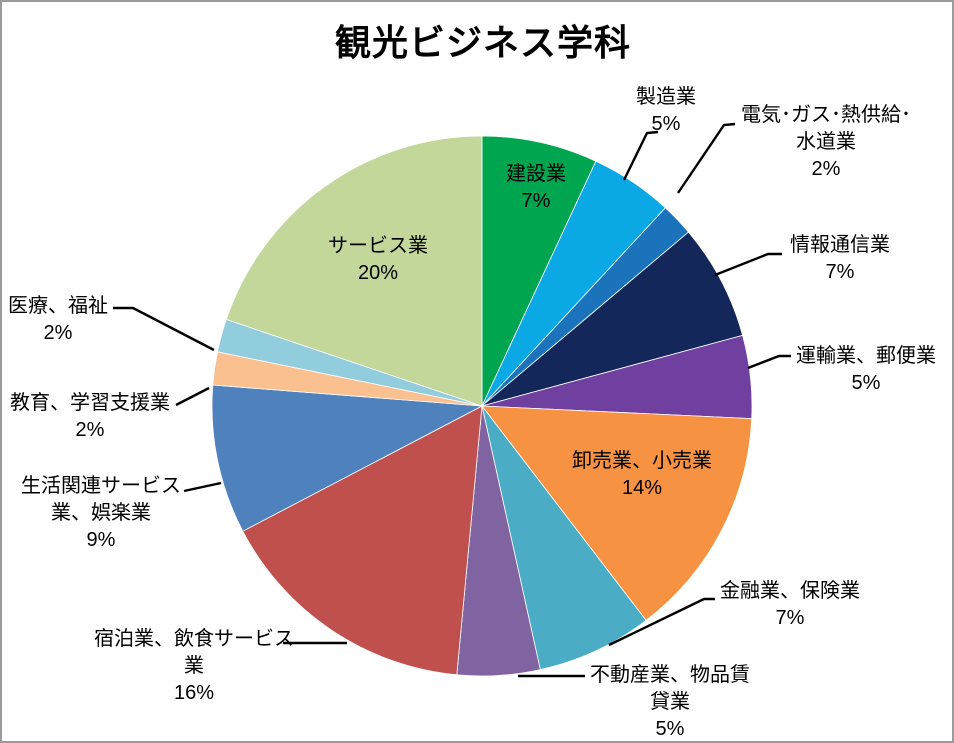  I want to click on leader-transport-postal, so click(769, 362).